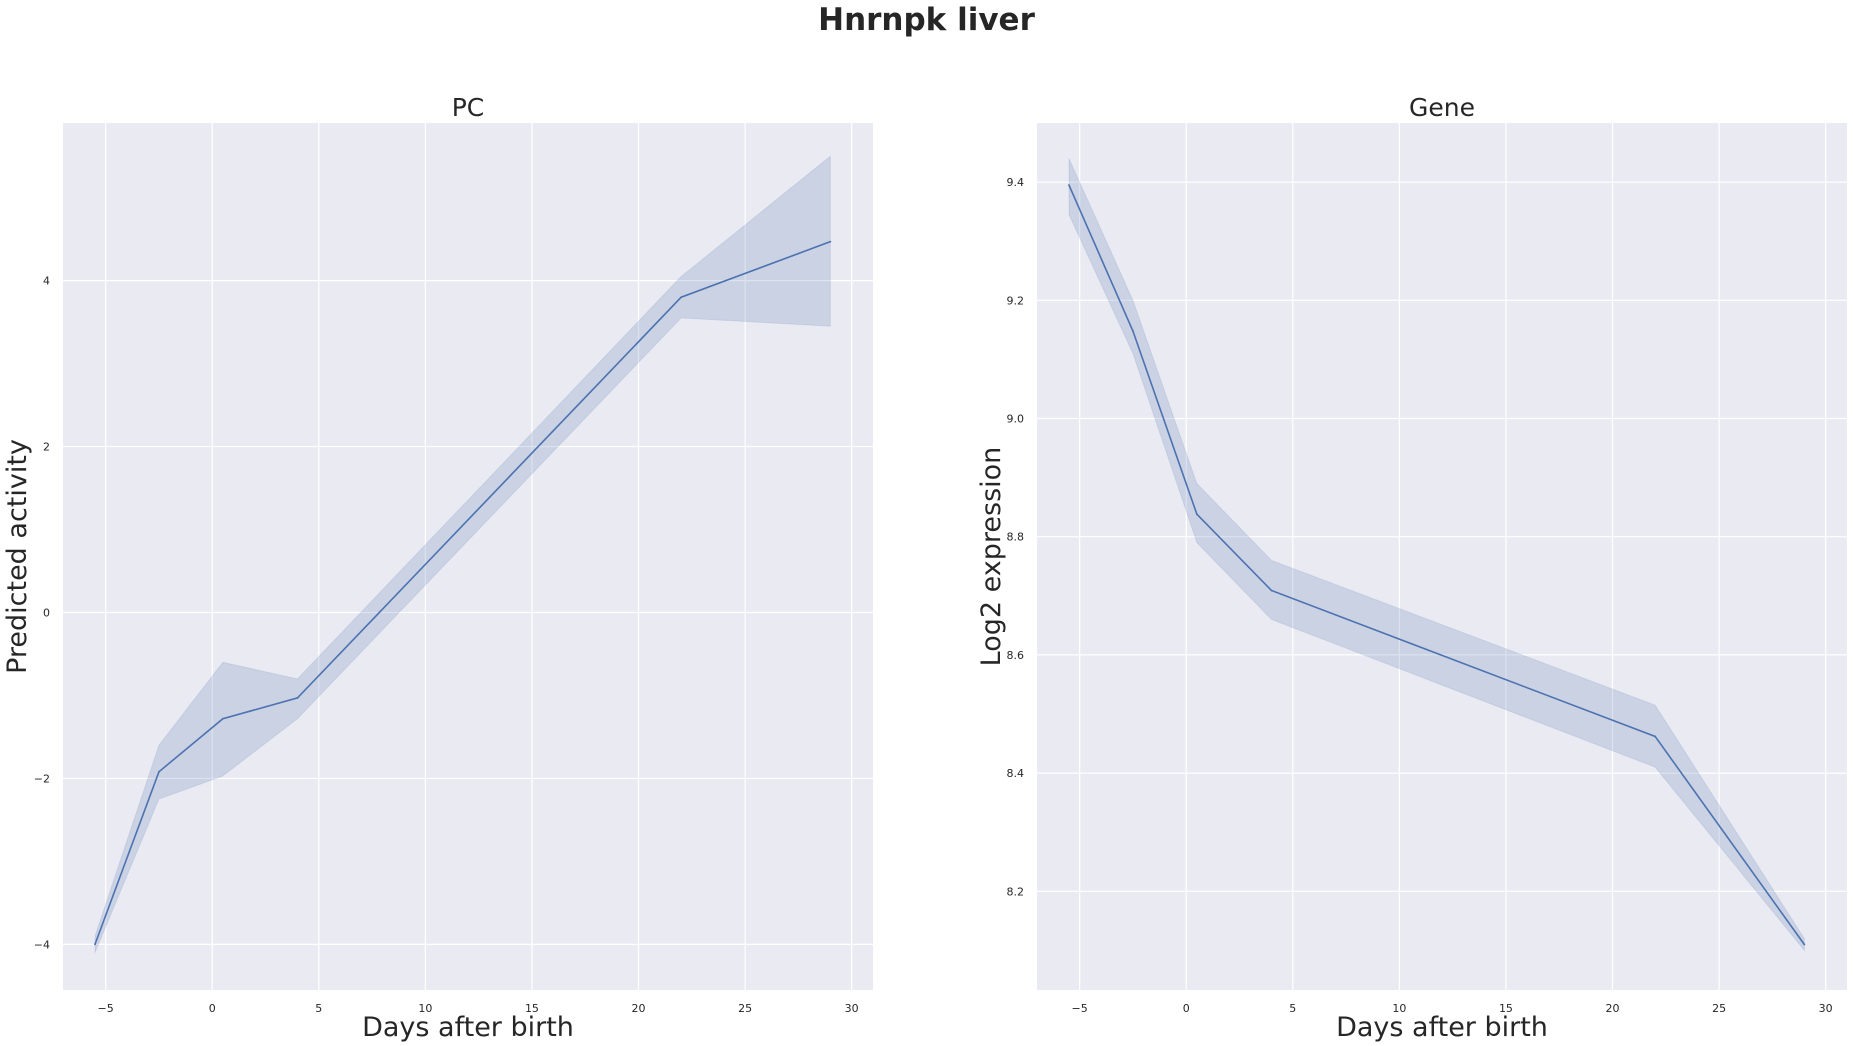  Describe the element at coordinates (1506, 1008) in the screenshot. I see `gene-x-tick-label: 15` at that location.